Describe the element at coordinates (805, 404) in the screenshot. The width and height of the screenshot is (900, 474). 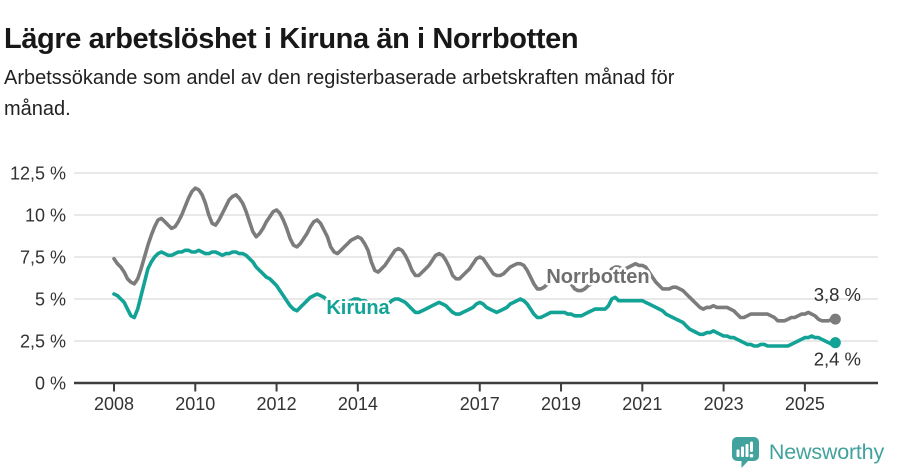
I see `x-axis-tick-label: 2025` at that location.